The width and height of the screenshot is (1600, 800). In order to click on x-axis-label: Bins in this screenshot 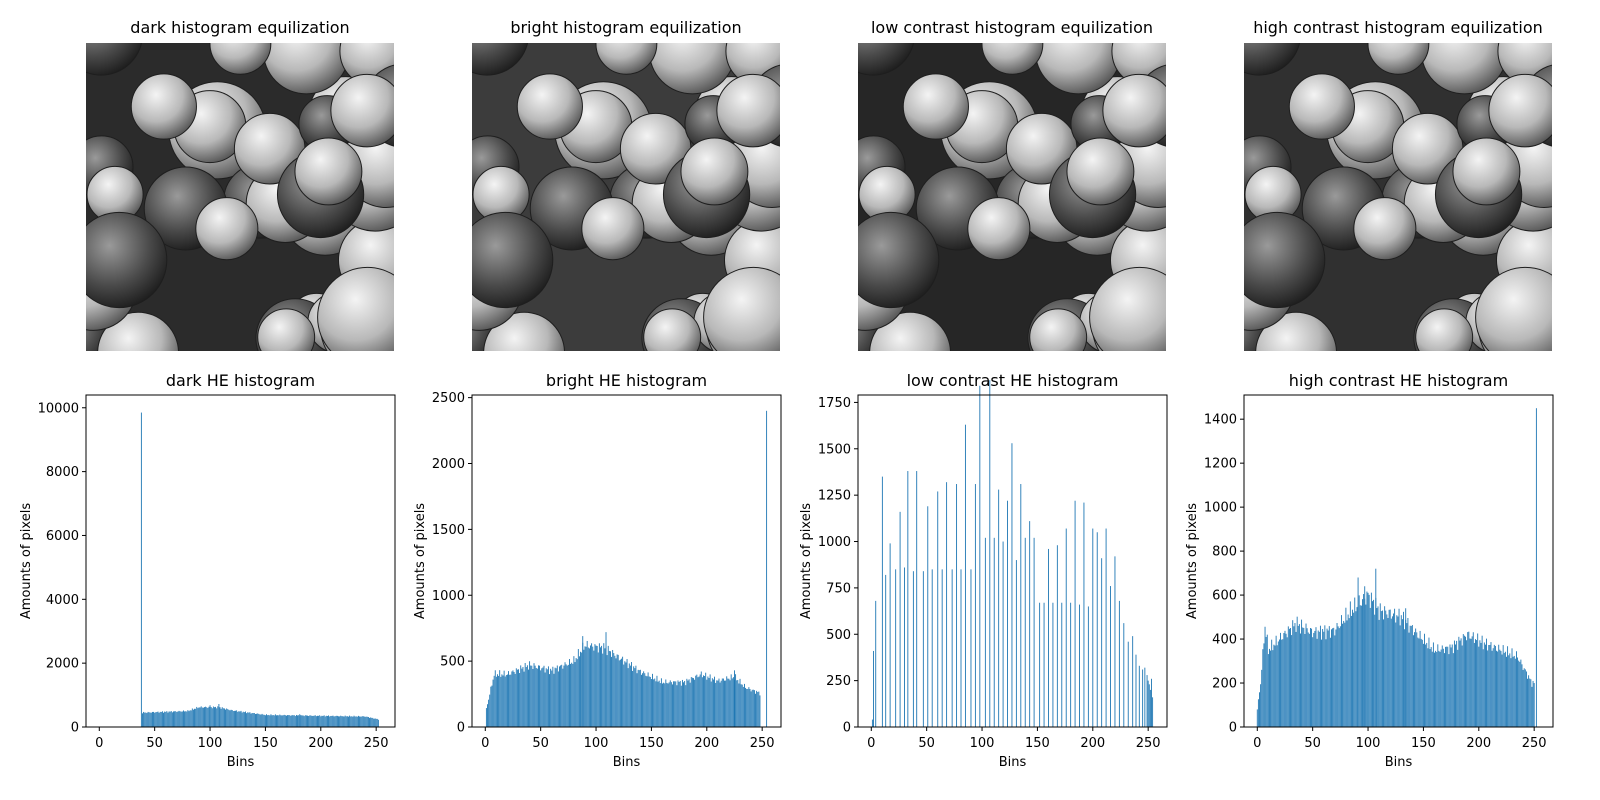, I will do `click(1013, 762)`.